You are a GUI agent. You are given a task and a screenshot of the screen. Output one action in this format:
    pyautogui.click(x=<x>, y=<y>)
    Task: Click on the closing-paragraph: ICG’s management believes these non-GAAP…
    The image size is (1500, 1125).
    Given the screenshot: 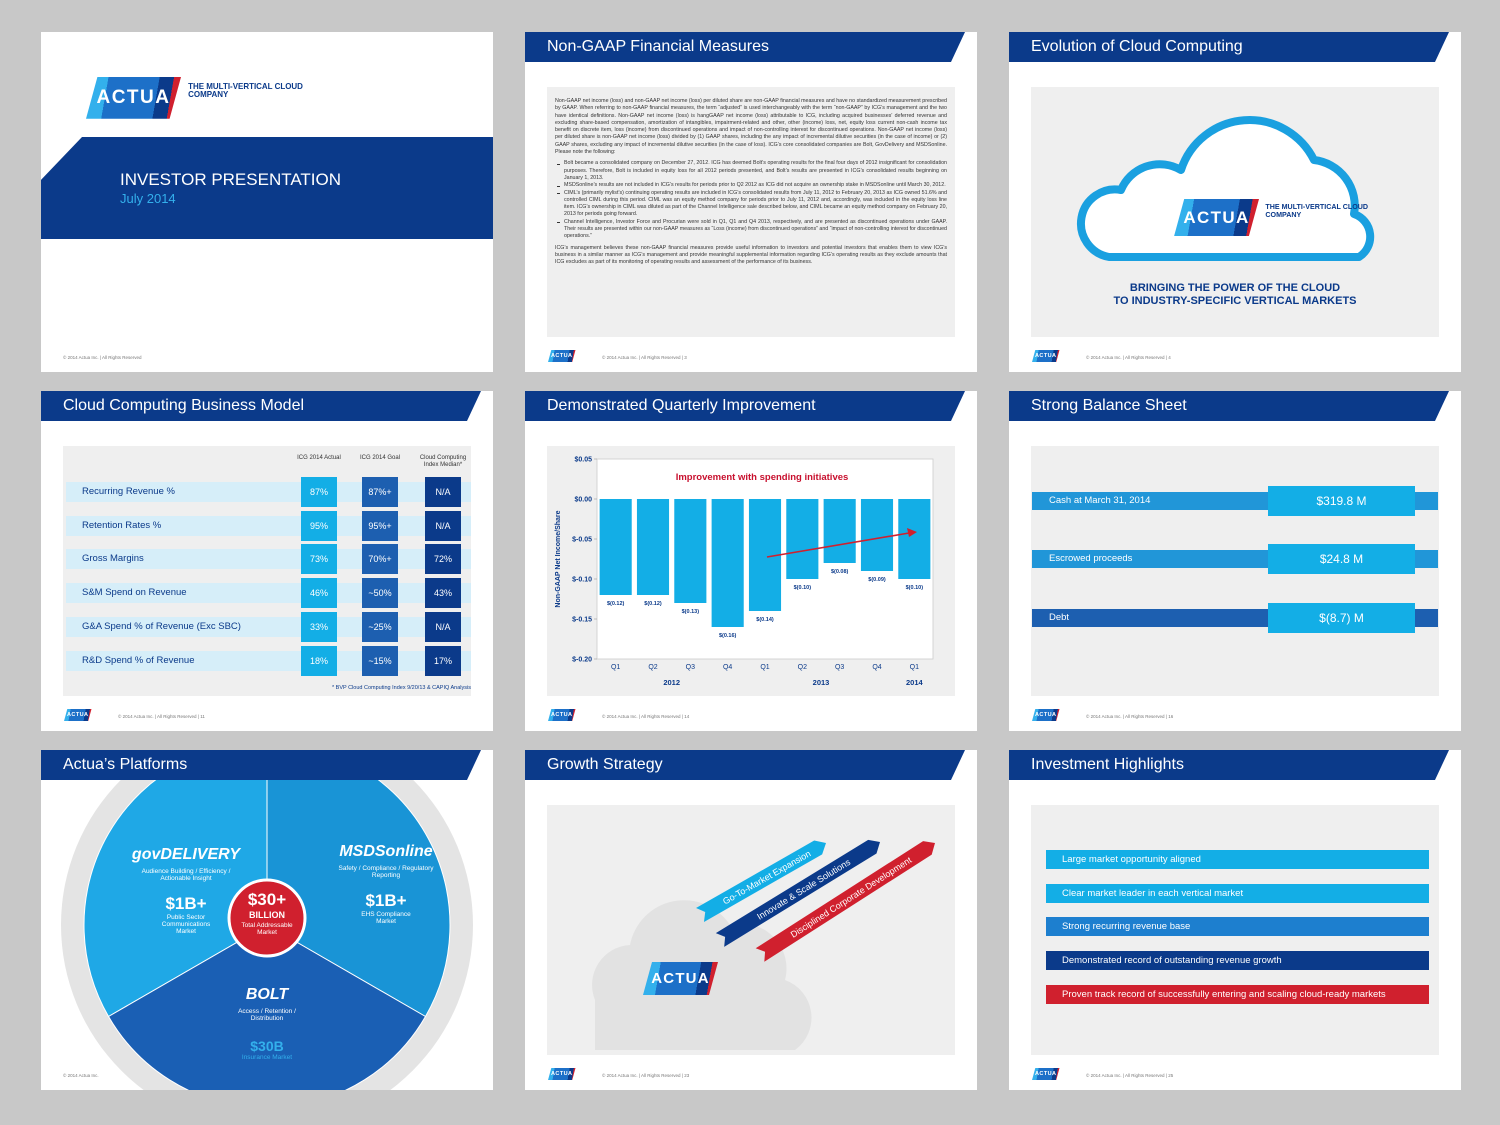 What is the action you would take?
    pyautogui.click(x=751, y=255)
    